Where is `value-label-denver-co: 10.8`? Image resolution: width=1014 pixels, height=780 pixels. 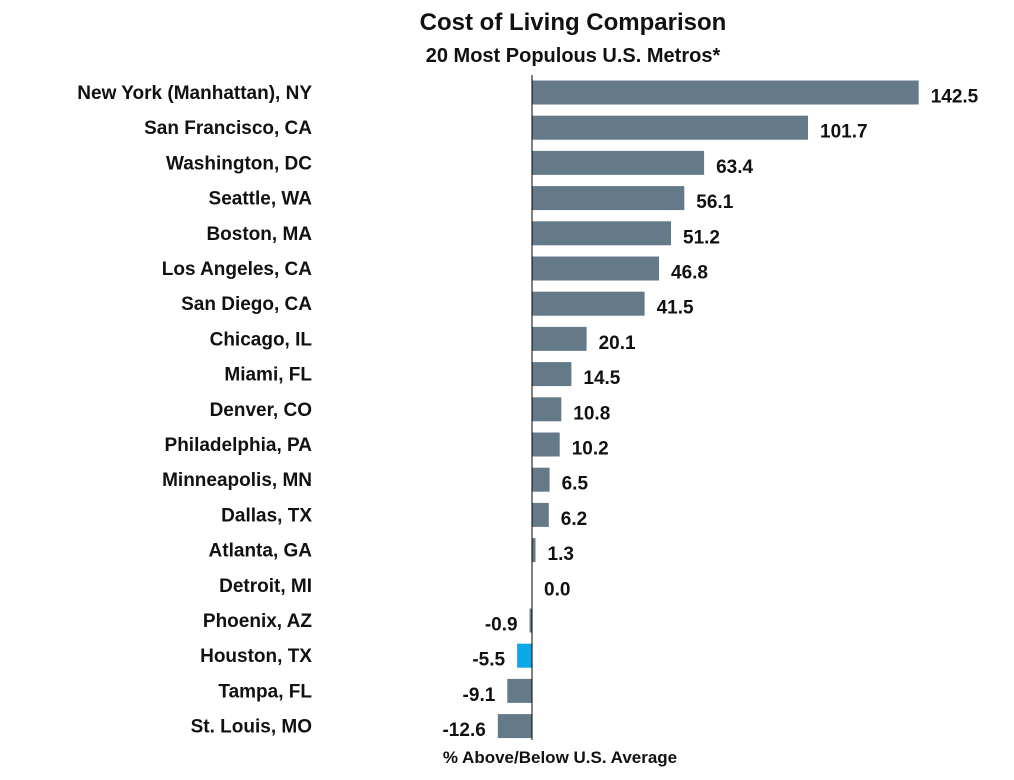 value-label-denver-co: 10.8 is located at coordinates (591, 413).